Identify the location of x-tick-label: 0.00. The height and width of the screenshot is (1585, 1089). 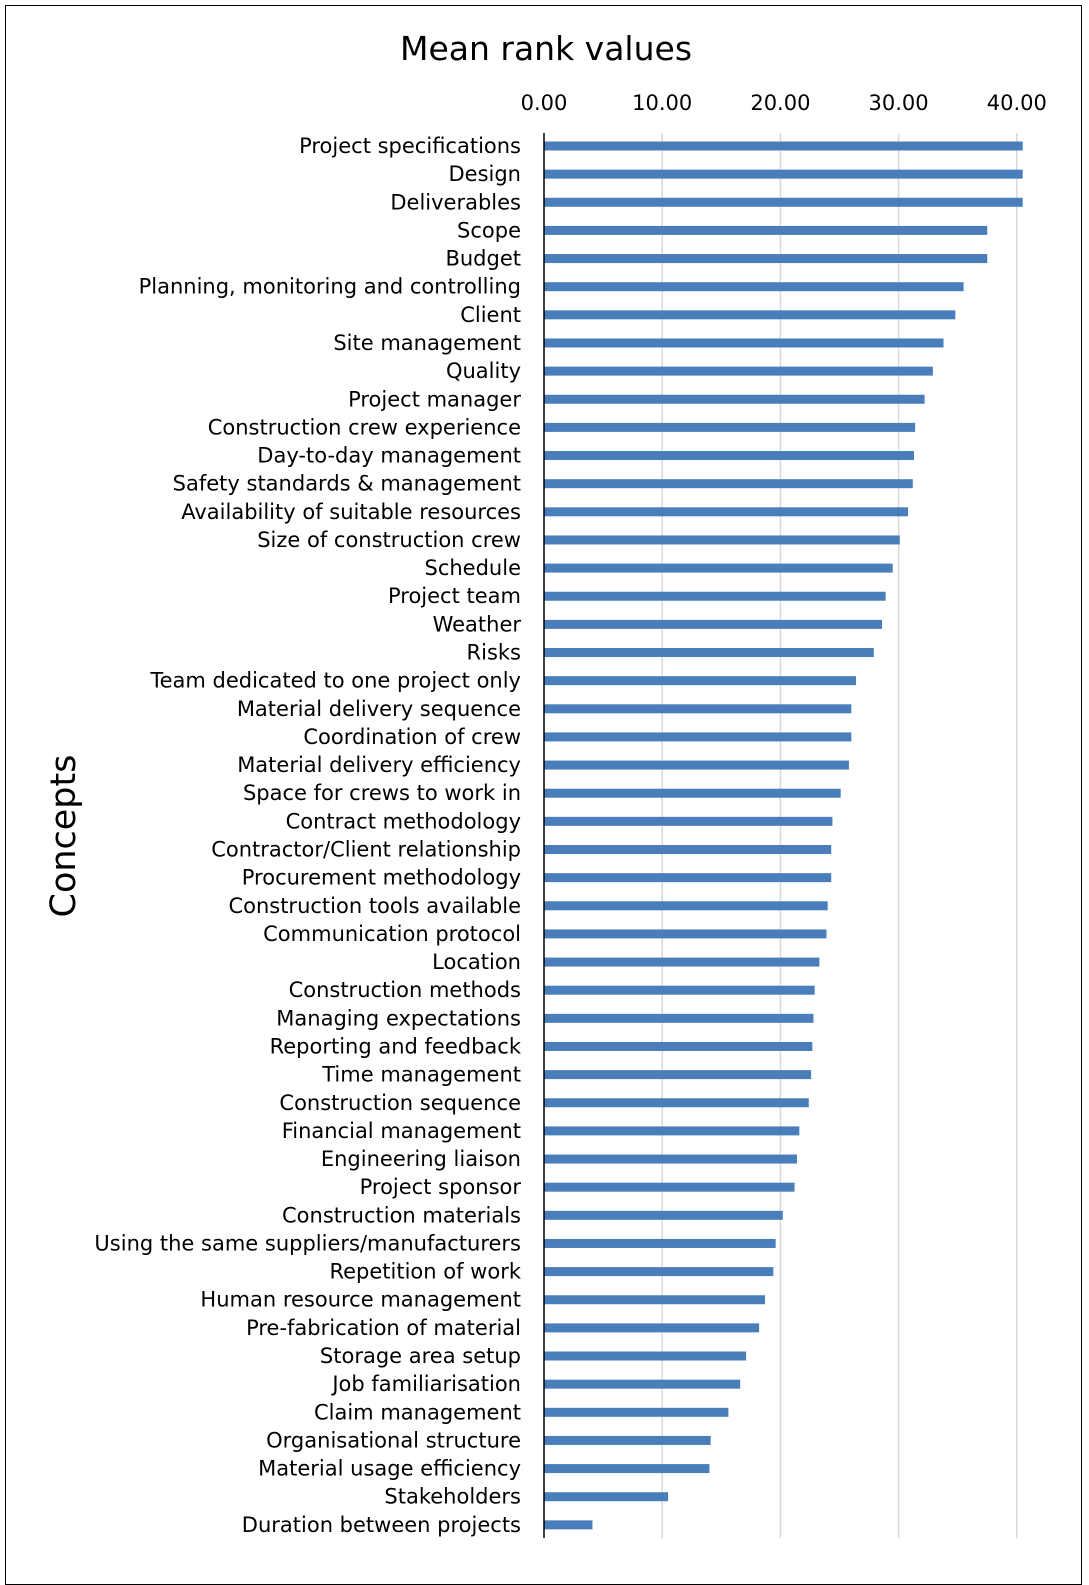
(544, 103).